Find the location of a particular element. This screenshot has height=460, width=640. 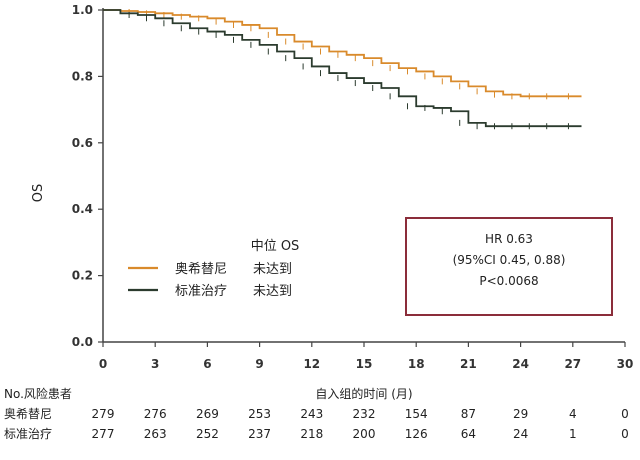

x-tick-label: 21 is located at coordinates (468, 364).